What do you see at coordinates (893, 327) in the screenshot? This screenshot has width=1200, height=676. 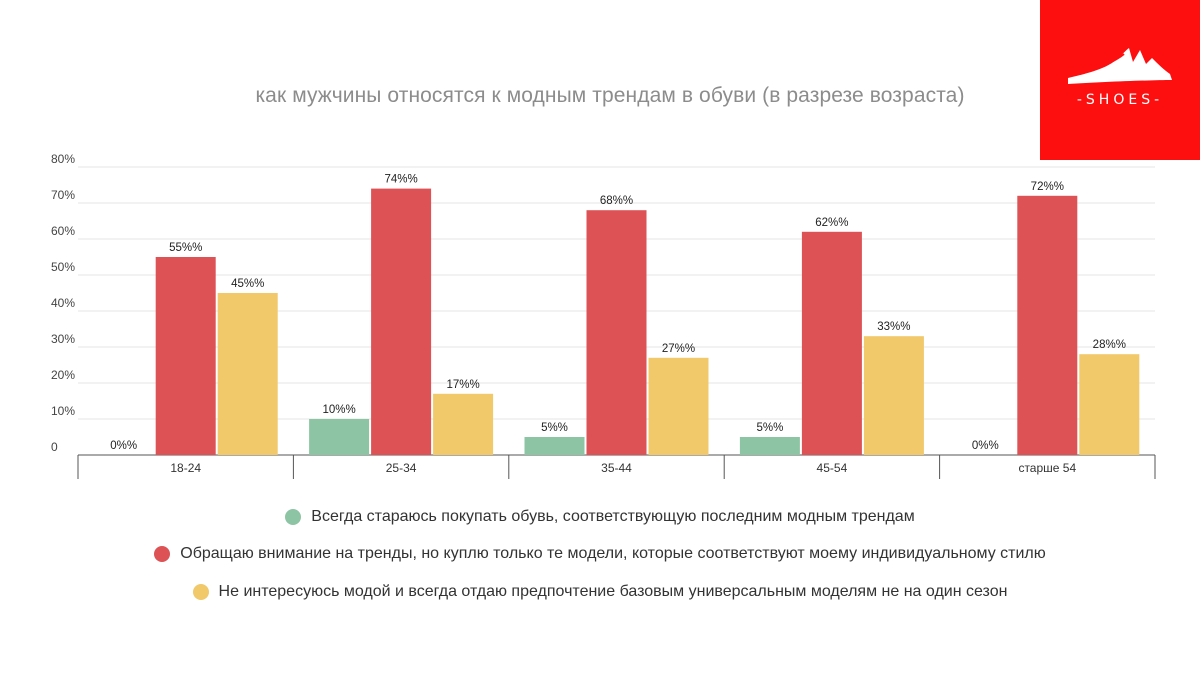 I see `data-label: 33%%` at bounding box center [893, 327].